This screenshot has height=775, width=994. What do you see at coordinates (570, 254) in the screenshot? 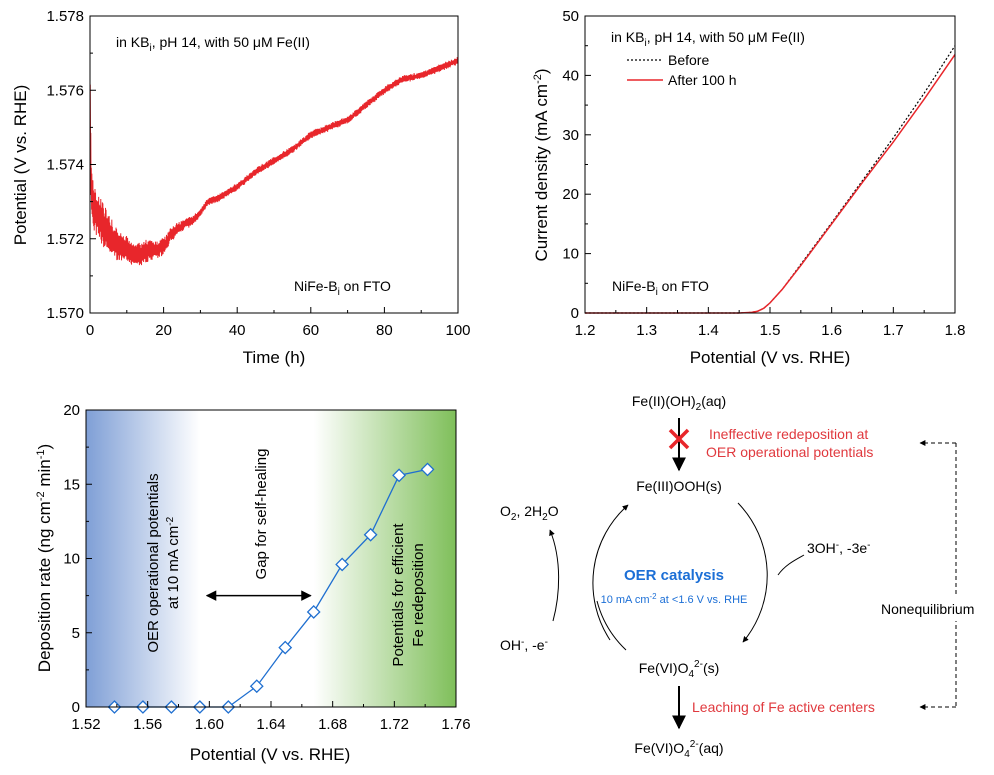
I see `panel-b-y-tick-label: 10` at bounding box center [570, 254].